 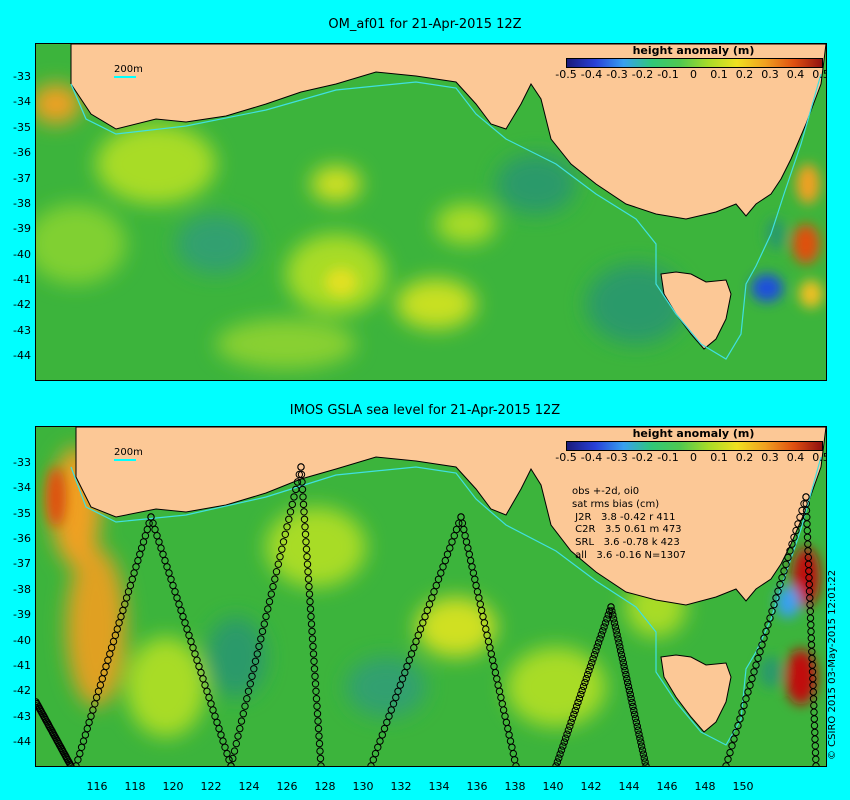 I want to click on lon-label: 136, so click(x=477, y=786).